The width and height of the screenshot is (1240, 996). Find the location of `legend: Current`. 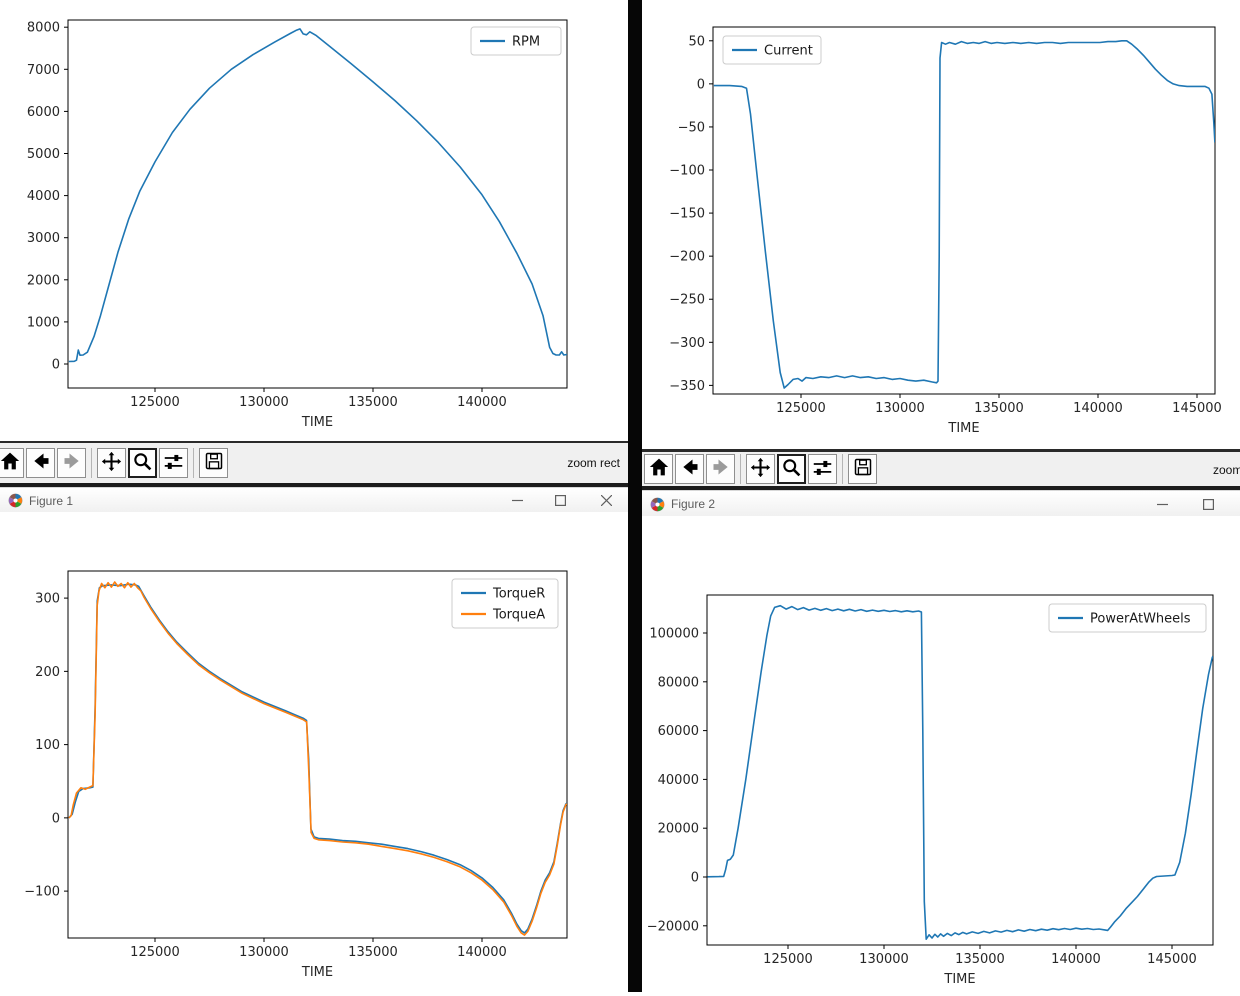

legend: Current is located at coordinates (772, 50).